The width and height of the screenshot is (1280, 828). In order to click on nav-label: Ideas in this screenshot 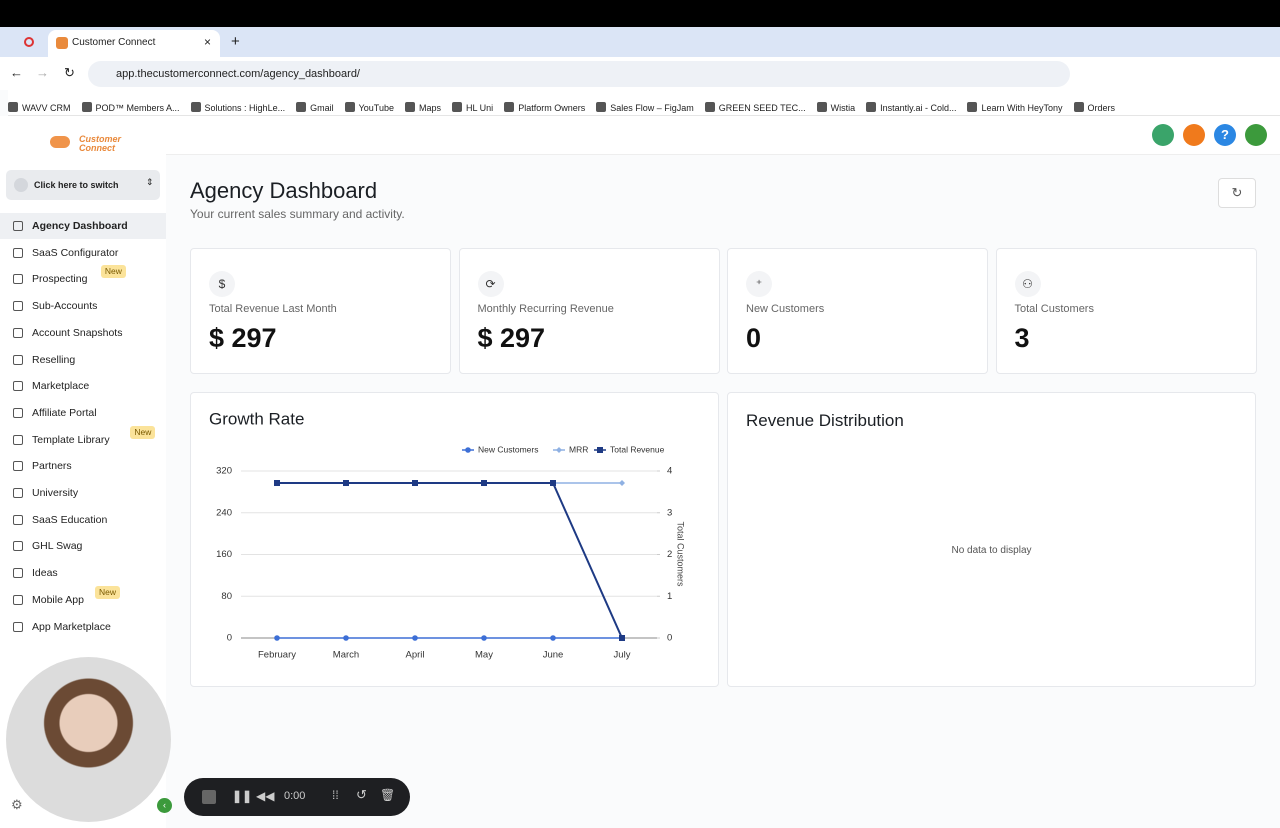, I will do `click(45, 573)`.